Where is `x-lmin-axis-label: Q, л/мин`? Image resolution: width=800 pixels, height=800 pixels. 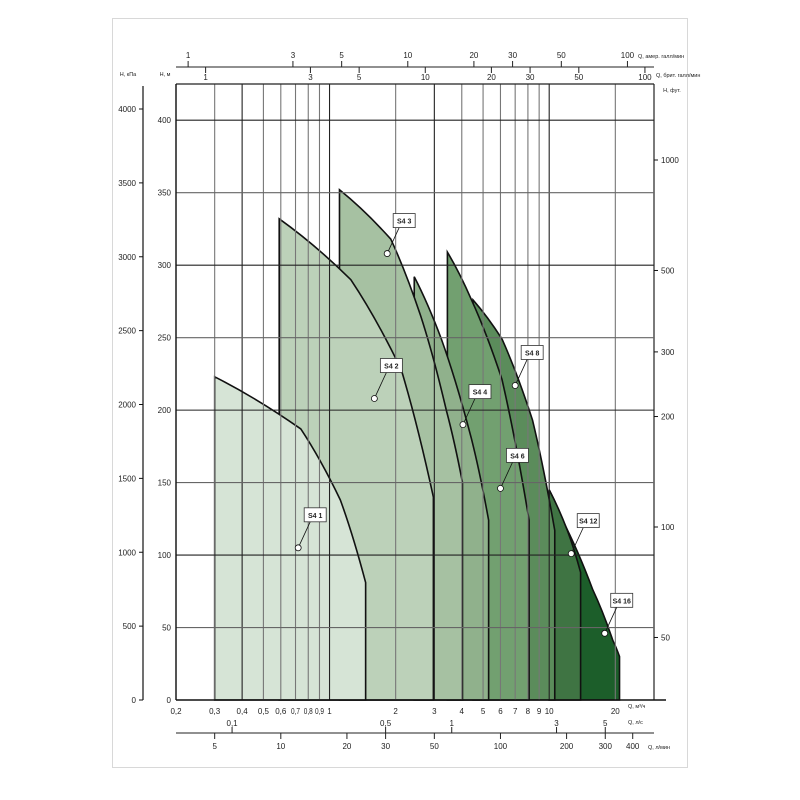
x-lmin-axis-label: Q, л/мин is located at coordinates (659, 748).